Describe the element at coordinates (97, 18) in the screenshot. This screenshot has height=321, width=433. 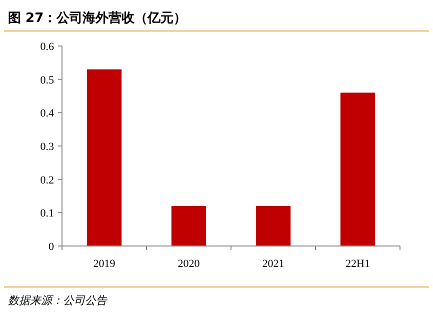
I see `chart-title: 图 27：公司海外营收（亿元）` at that location.